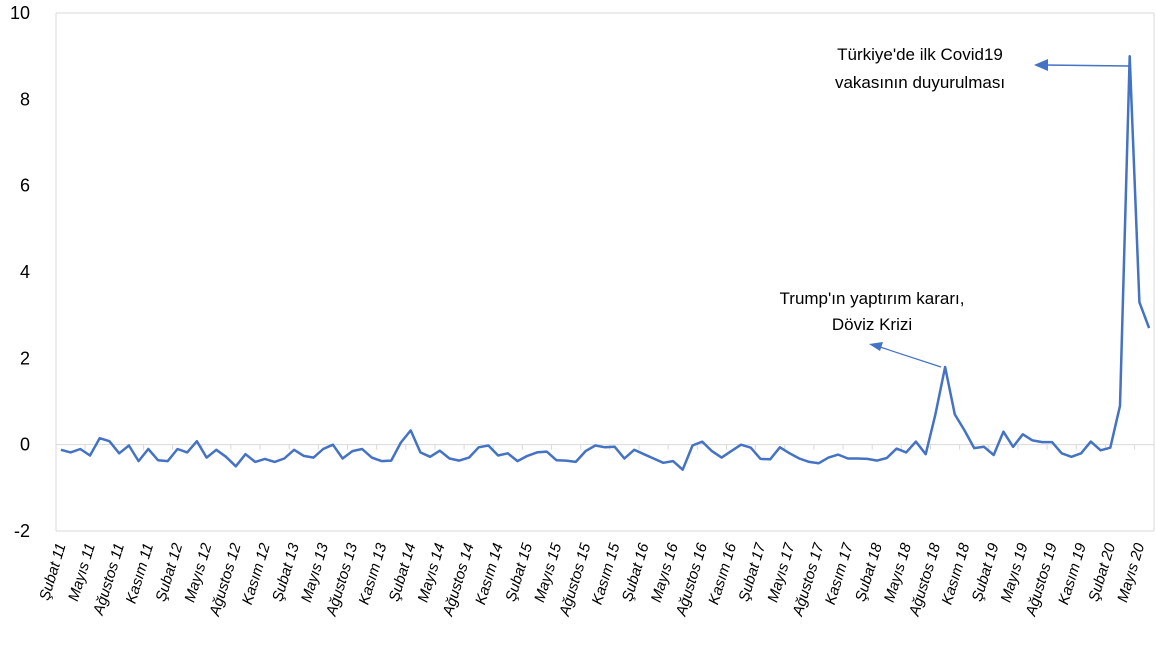 This screenshot has height=649, width=1156. Describe the element at coordinates (920, 54) in the screenshot. I see `annotation-covid-line-1: Türkiye'de ilk Covid19` at that location.